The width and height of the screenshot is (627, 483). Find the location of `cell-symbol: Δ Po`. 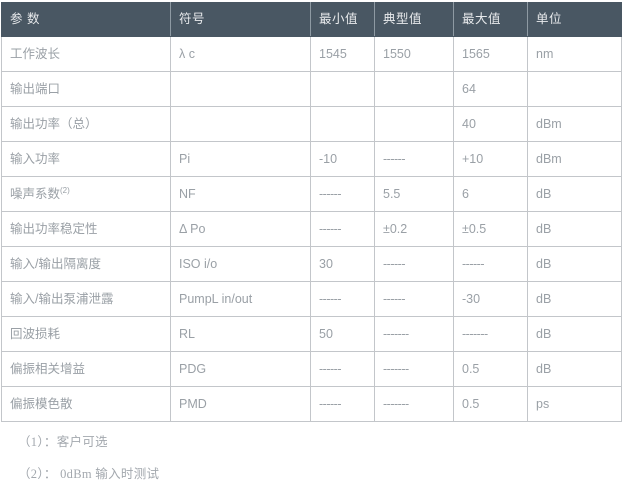

cell-symbol: Δ Po is located at coordinates (240, 229).